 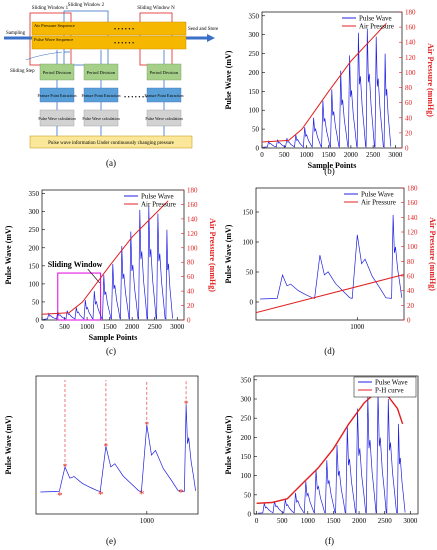 I want to click on pulse-wave-sequence-label: Pulse Wave Sequence, so click(x=53, y=39).